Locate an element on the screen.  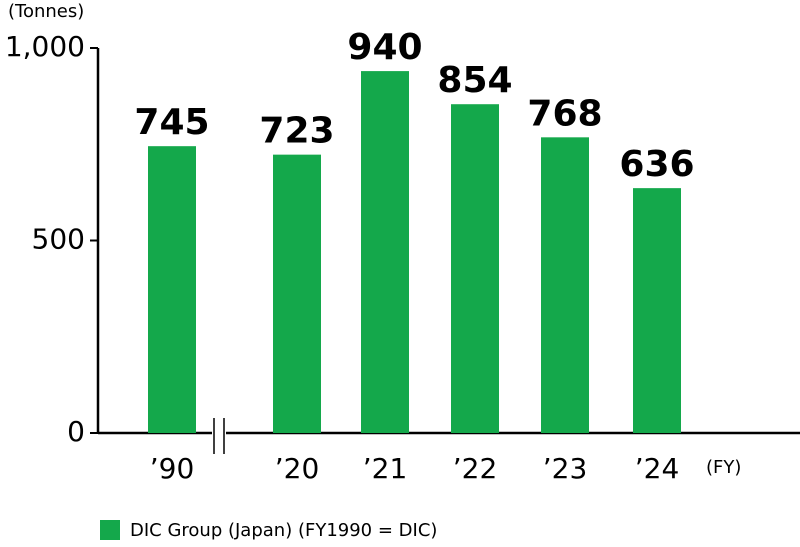
x-tick-label: ’23 is located at coordinates (565, 468).